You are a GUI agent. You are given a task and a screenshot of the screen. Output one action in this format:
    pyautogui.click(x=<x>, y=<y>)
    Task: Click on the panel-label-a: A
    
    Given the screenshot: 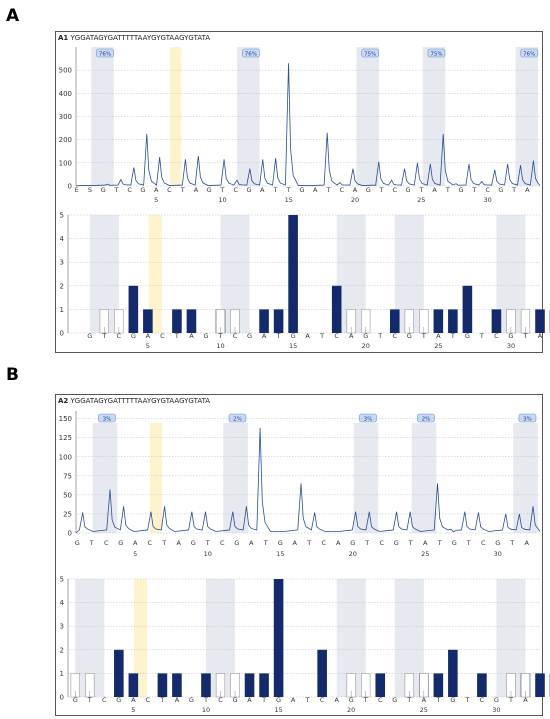 What is the action you would take?
    pyautogui.click(x=13, y=16)
    